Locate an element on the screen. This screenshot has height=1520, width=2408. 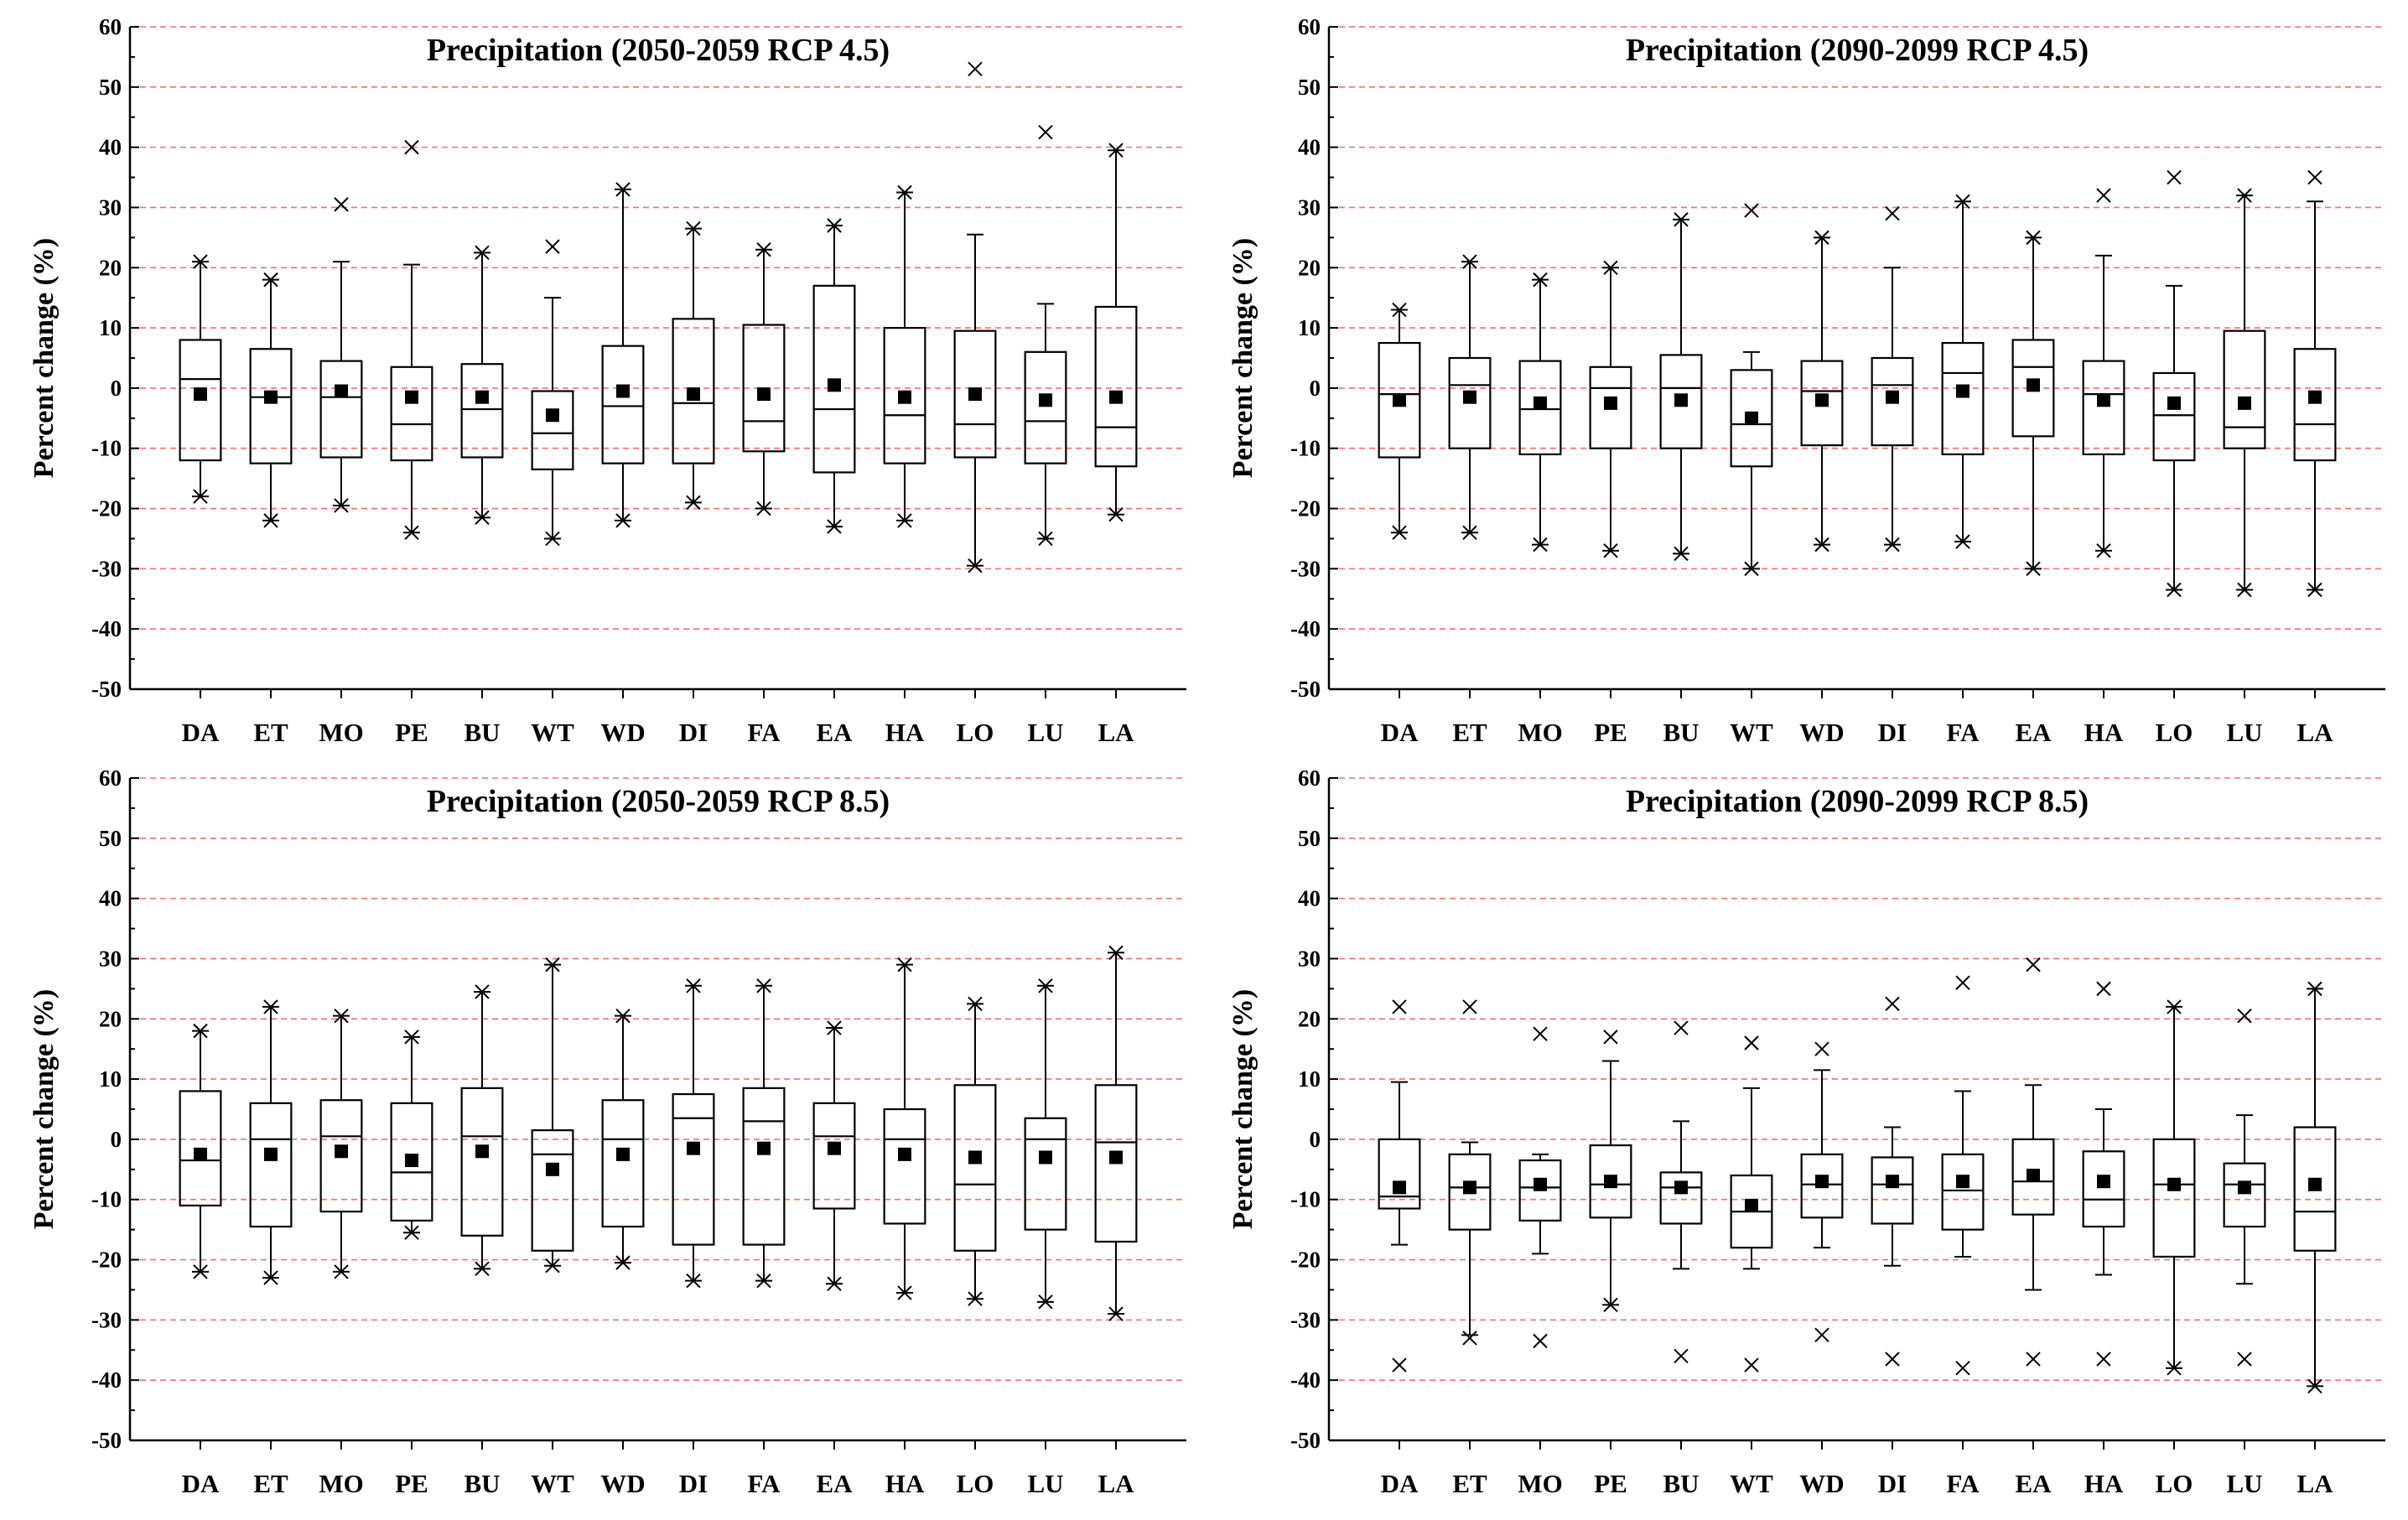
y-tick-label: 40 is located at coordinates (1309, 148).